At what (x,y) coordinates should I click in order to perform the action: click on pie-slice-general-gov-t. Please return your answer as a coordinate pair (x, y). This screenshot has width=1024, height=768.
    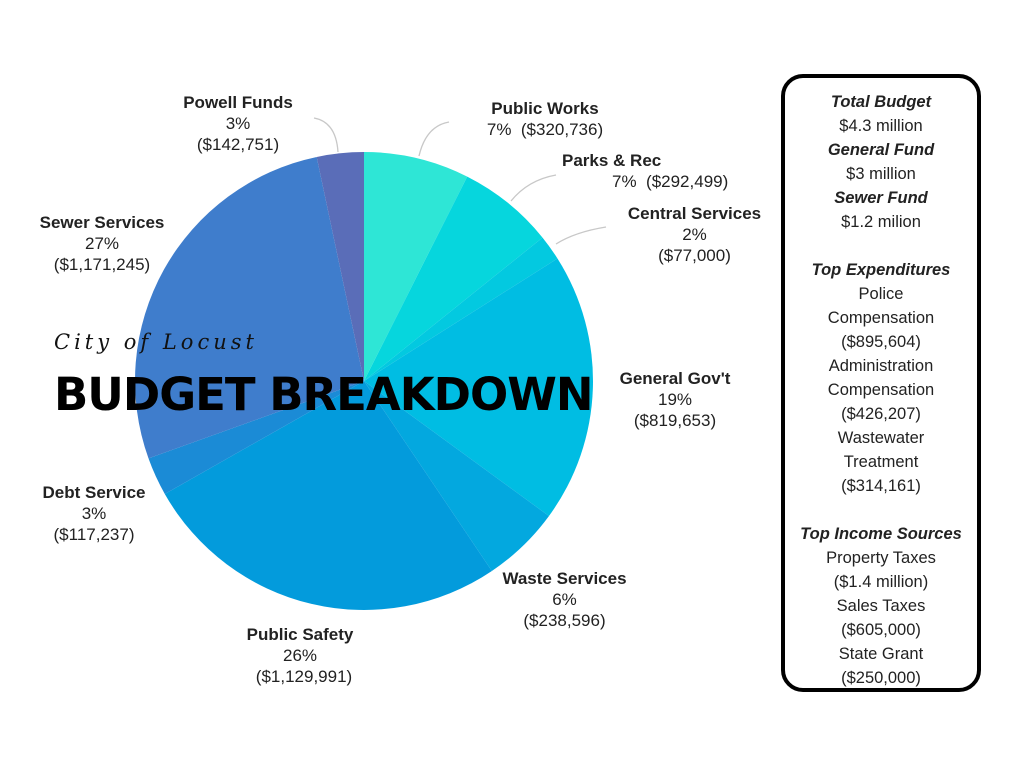
    Looking at the image, I should click on (478, 387).